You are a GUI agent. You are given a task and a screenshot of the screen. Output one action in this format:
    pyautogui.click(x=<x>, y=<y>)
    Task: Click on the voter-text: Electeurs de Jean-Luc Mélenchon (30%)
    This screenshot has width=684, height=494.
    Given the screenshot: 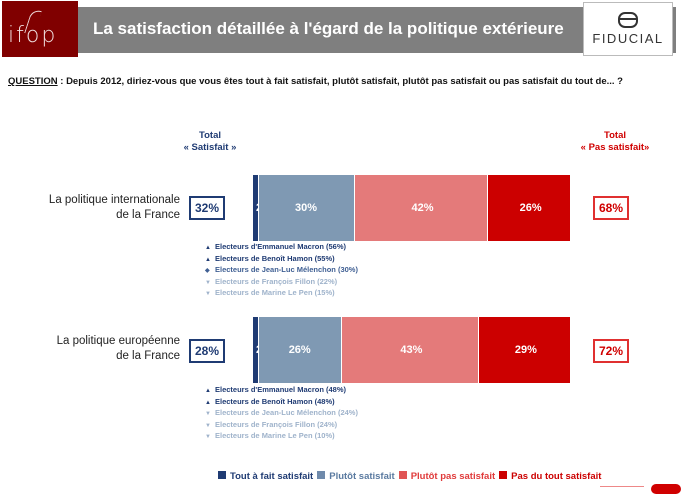 What is the action you would take?
    pyautogui.click(x=286, y=269)
    